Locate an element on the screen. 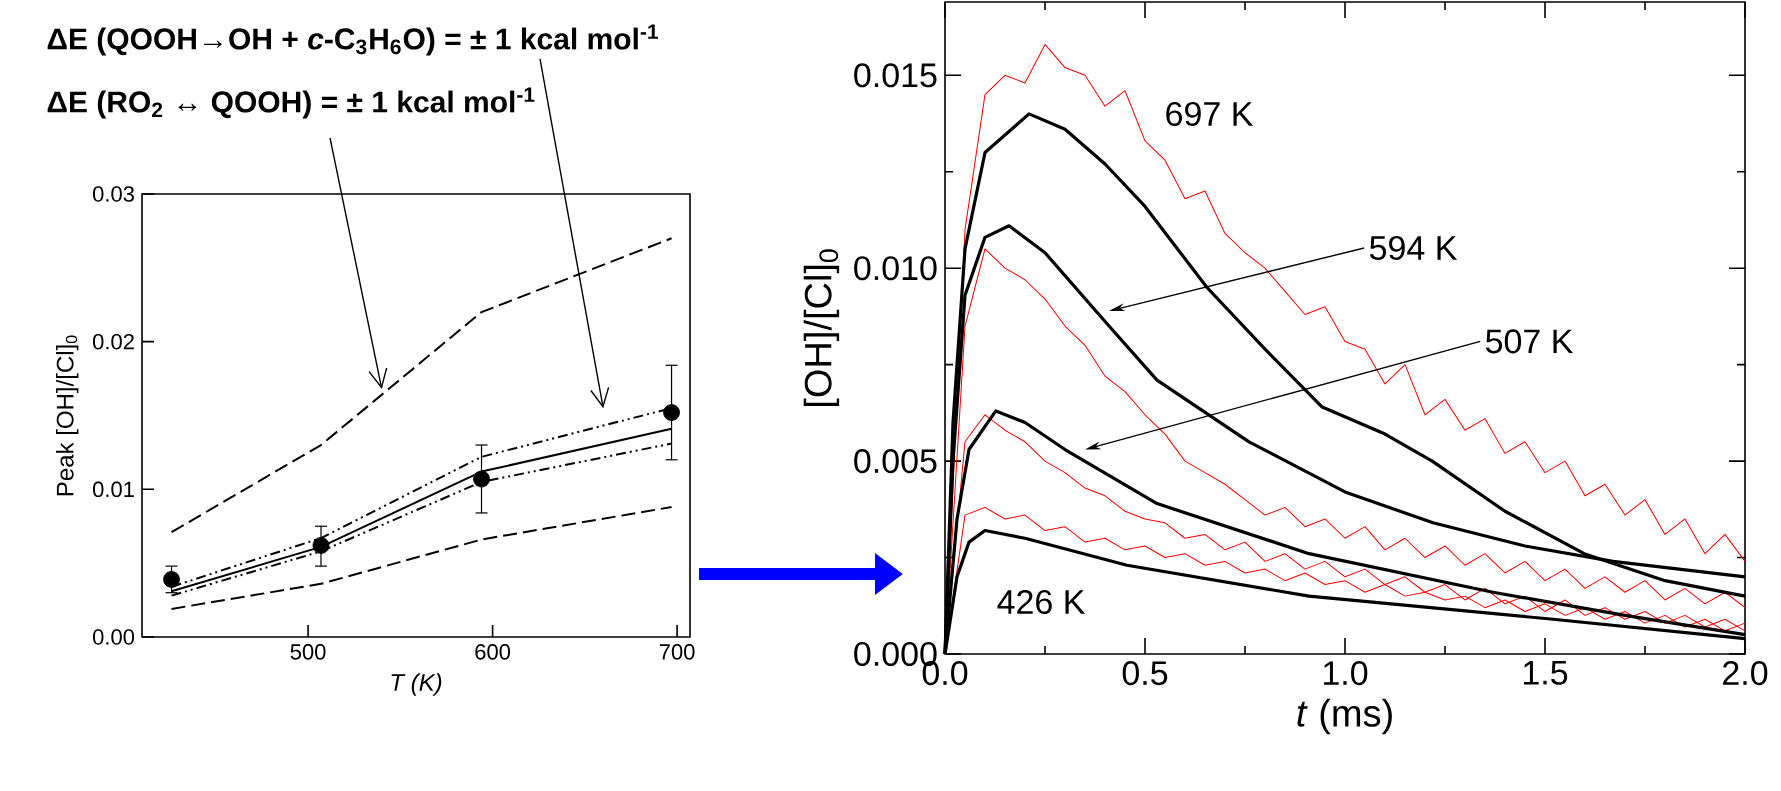  y-tick-label: 0.01 is located at coordinates (113, 489).